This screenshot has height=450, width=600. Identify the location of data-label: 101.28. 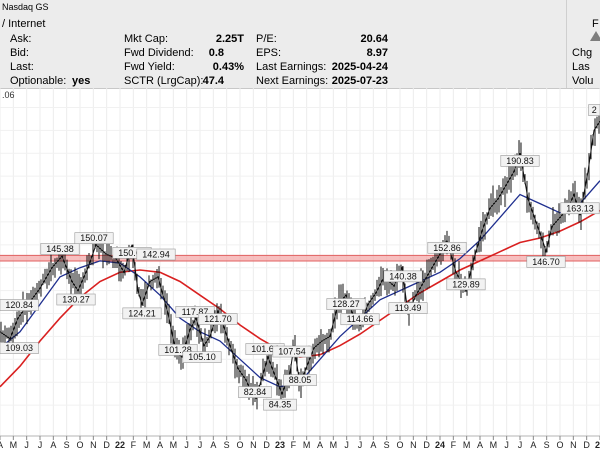
(178, 350).